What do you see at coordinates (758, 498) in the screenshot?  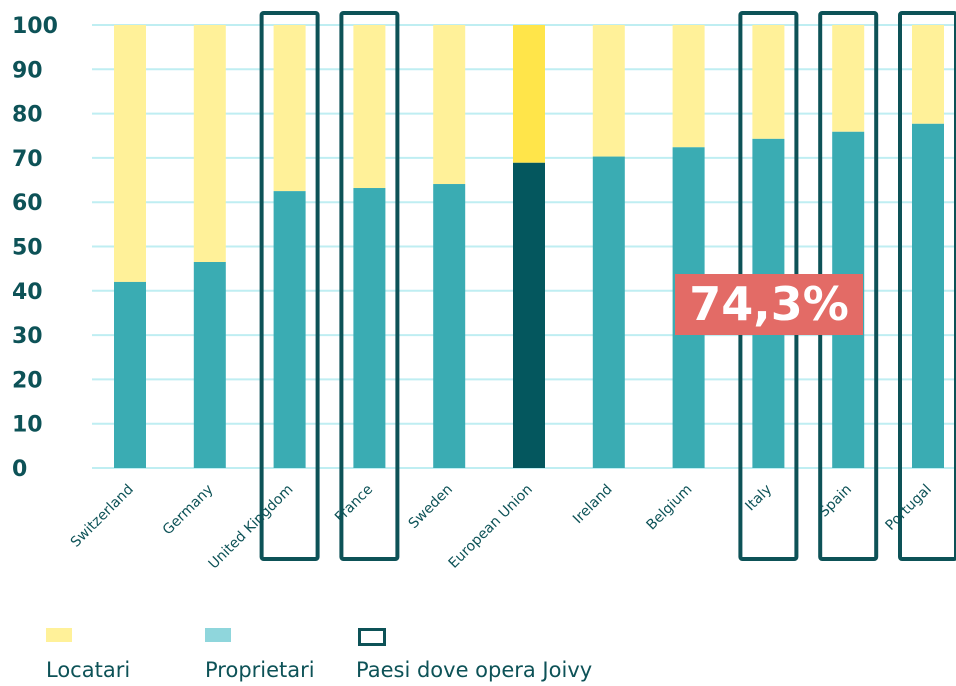 I see `x-tick-label: Italy` at bounding box center [758, 498].